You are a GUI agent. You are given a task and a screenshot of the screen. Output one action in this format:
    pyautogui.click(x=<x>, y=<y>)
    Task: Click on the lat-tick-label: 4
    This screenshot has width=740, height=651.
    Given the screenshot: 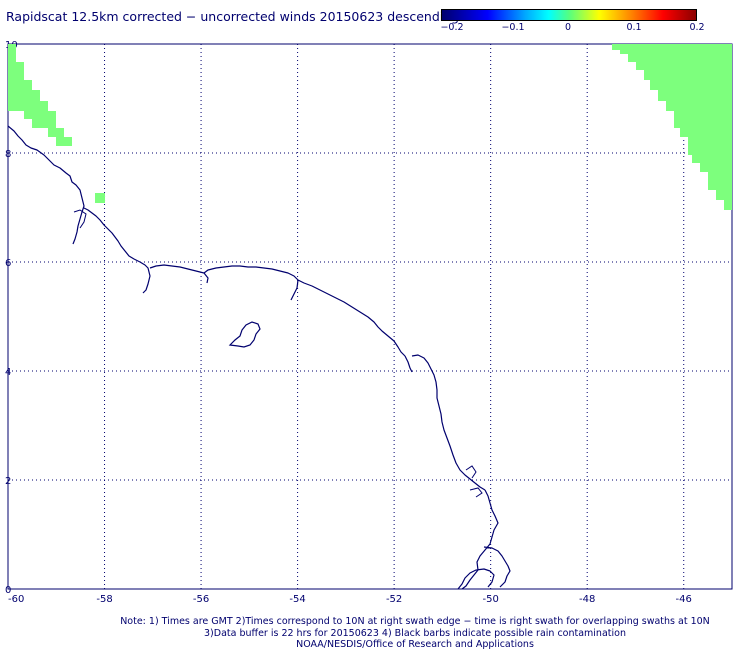 What is the action you would take?
    pyautogui.click(x=8, y=372)
    